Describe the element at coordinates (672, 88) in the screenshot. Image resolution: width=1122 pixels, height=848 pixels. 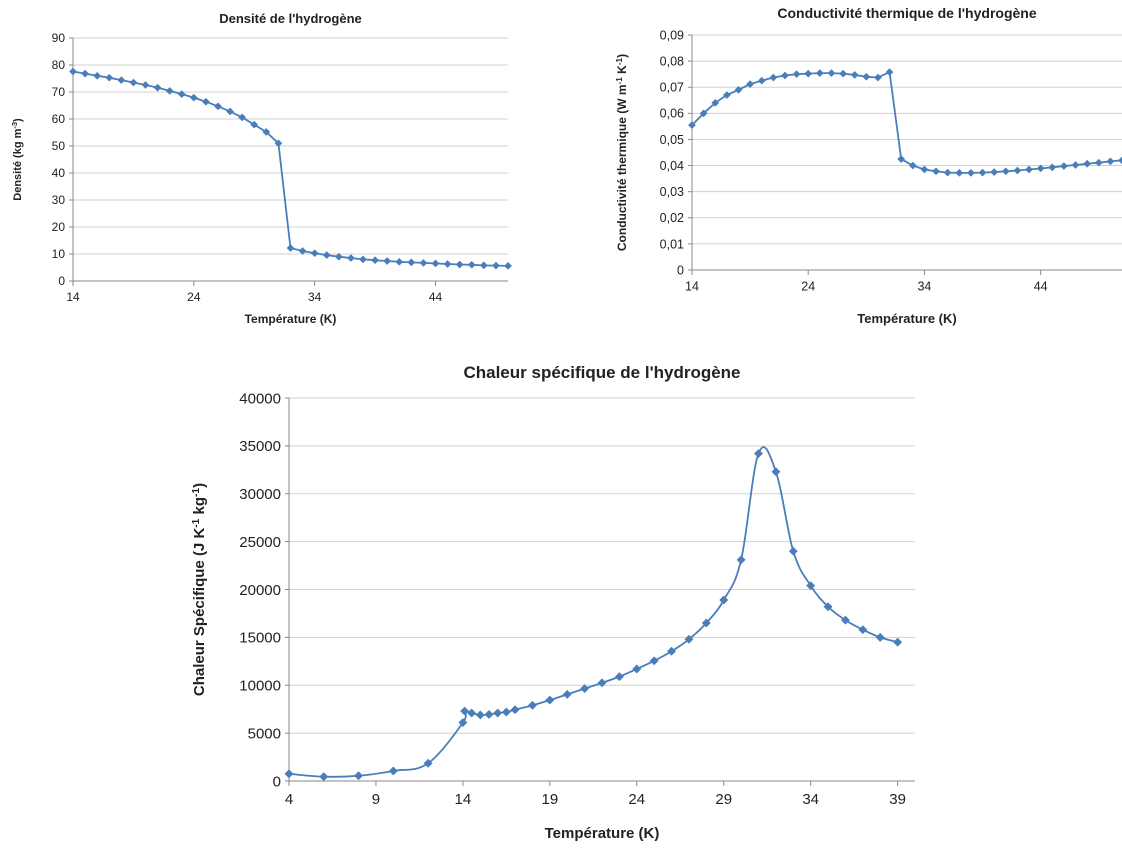
I see `y-tick-label: 0,07` at that location.